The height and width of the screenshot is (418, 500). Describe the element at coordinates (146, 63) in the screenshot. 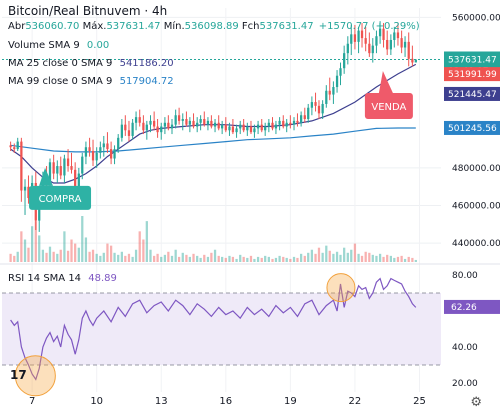

I see `indicator-value: 541186.20` at that location.